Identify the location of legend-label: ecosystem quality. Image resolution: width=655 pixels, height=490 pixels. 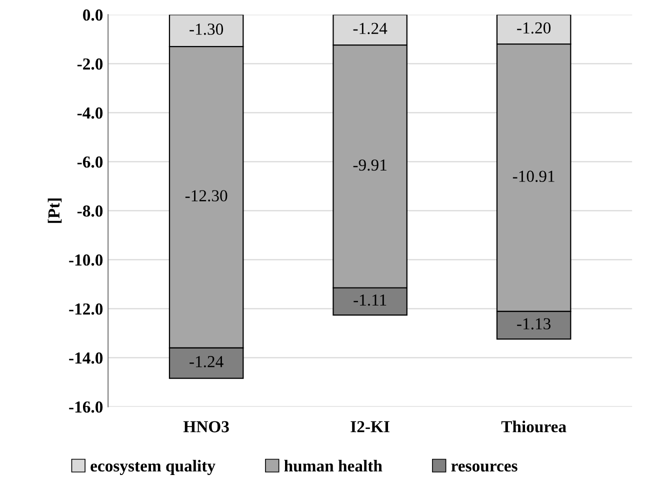
(153, 467).